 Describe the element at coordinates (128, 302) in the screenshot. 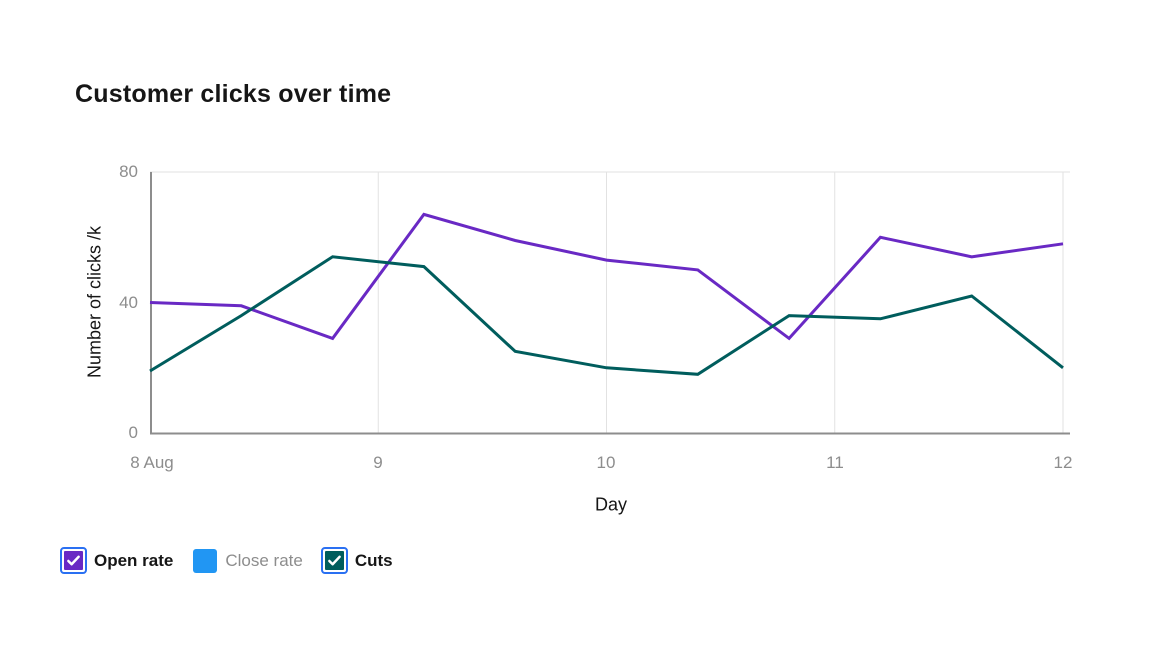

I see `y-tick-40: 40` at that location.